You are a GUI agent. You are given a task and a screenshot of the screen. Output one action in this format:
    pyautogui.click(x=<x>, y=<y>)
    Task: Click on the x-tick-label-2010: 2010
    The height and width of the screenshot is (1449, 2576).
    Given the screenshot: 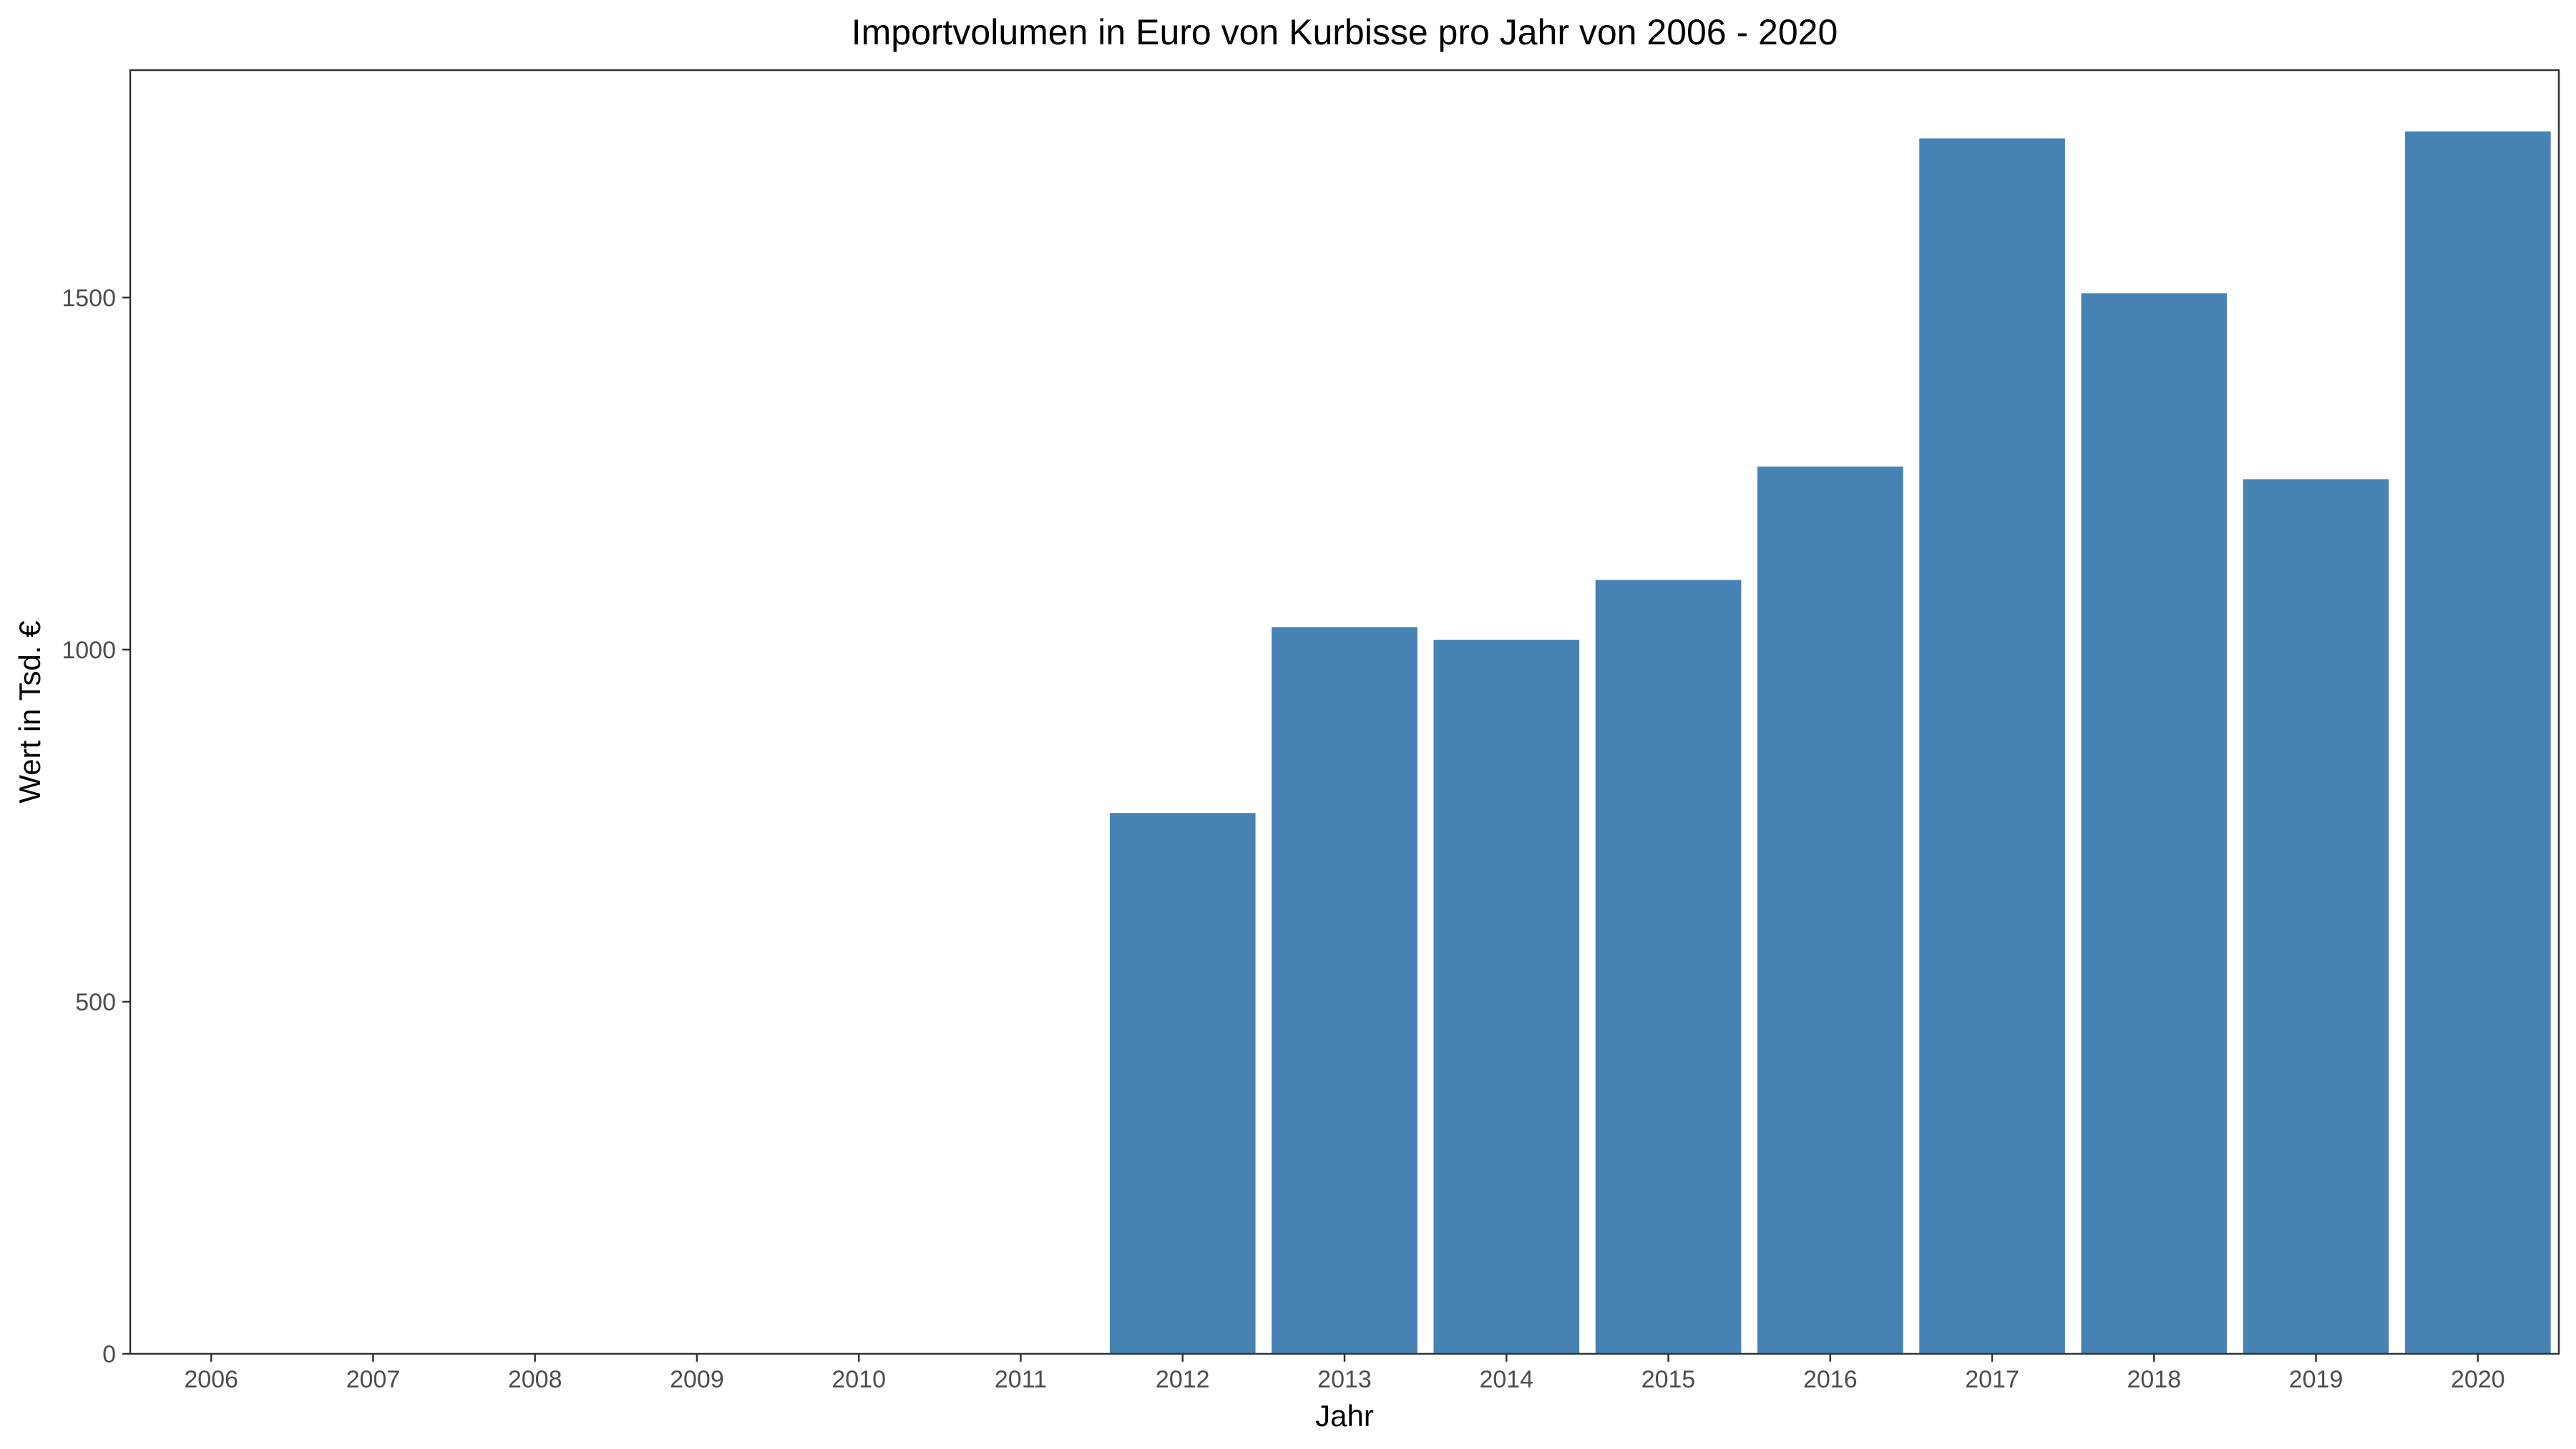 What is the action you would take?
    pyautogui.click(x=858, y=1379)
    